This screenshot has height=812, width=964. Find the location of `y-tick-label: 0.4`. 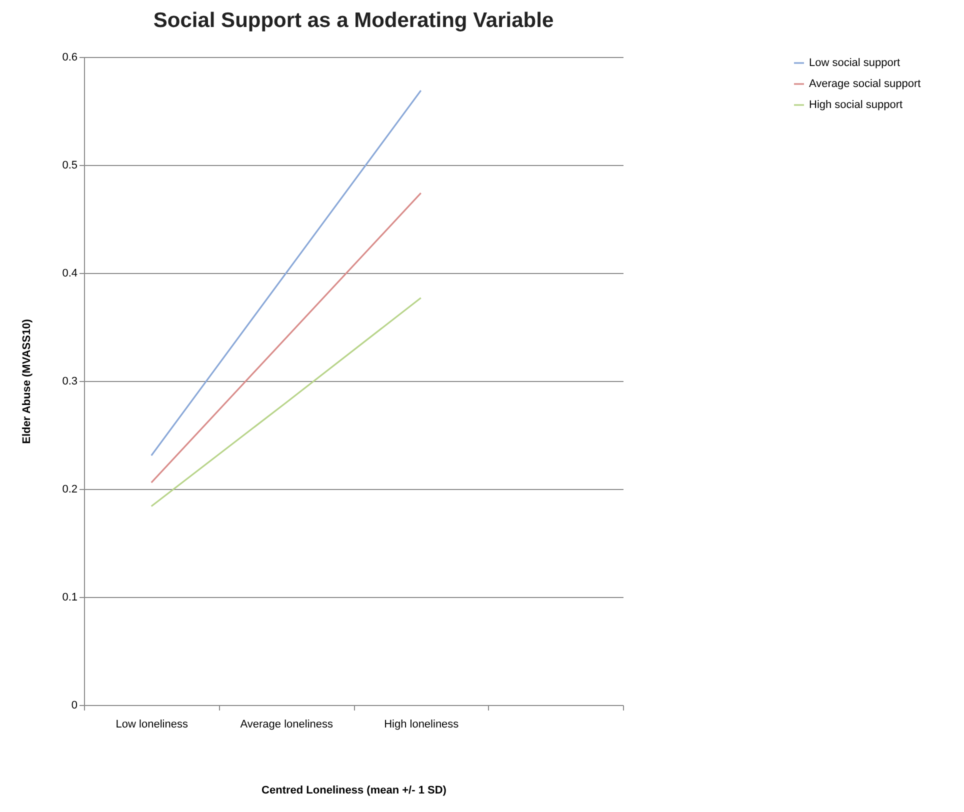

y-tick-label: 0.4 is located at coordinates (70, 274).